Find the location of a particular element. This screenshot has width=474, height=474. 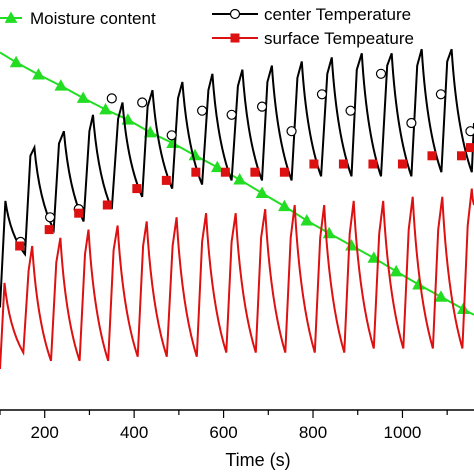

legend-label-moisture-content: Moisture content is located at coordinates (93, 18).